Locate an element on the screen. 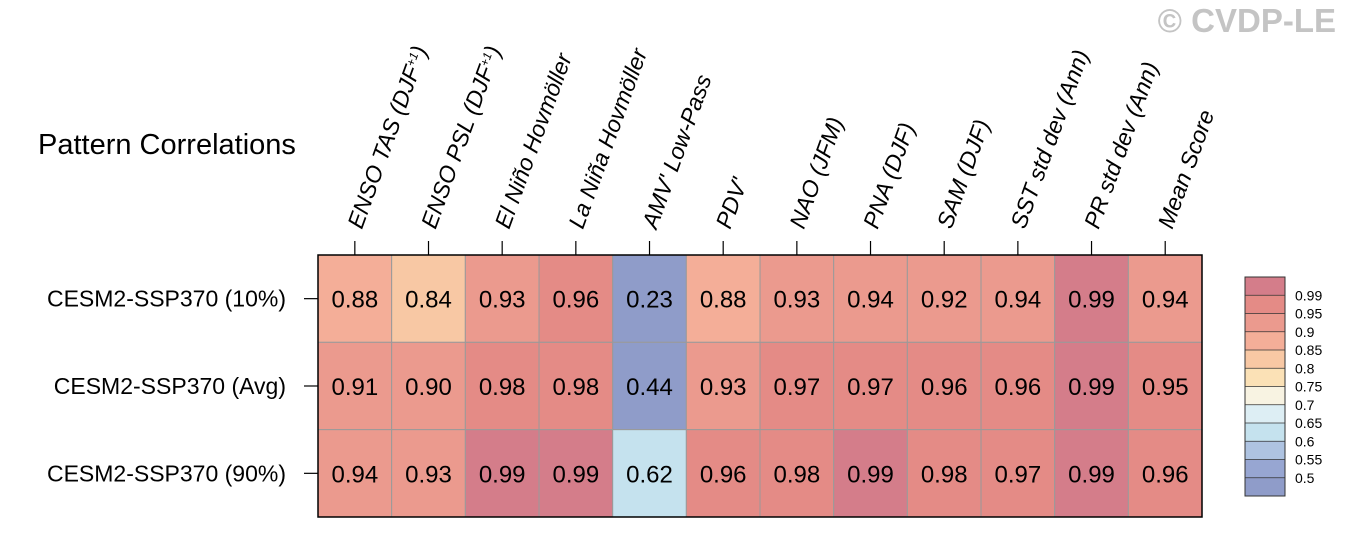 This screenshot has width=1348, height=539. colorbar-label: 0.9 is located at coordinates (1305, 332).